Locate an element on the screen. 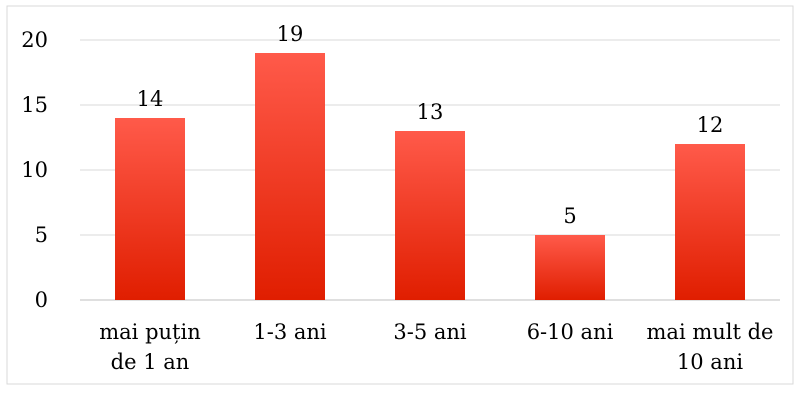  x-tick-label-line: 3-5 ani is located at coordinates (430, 332).